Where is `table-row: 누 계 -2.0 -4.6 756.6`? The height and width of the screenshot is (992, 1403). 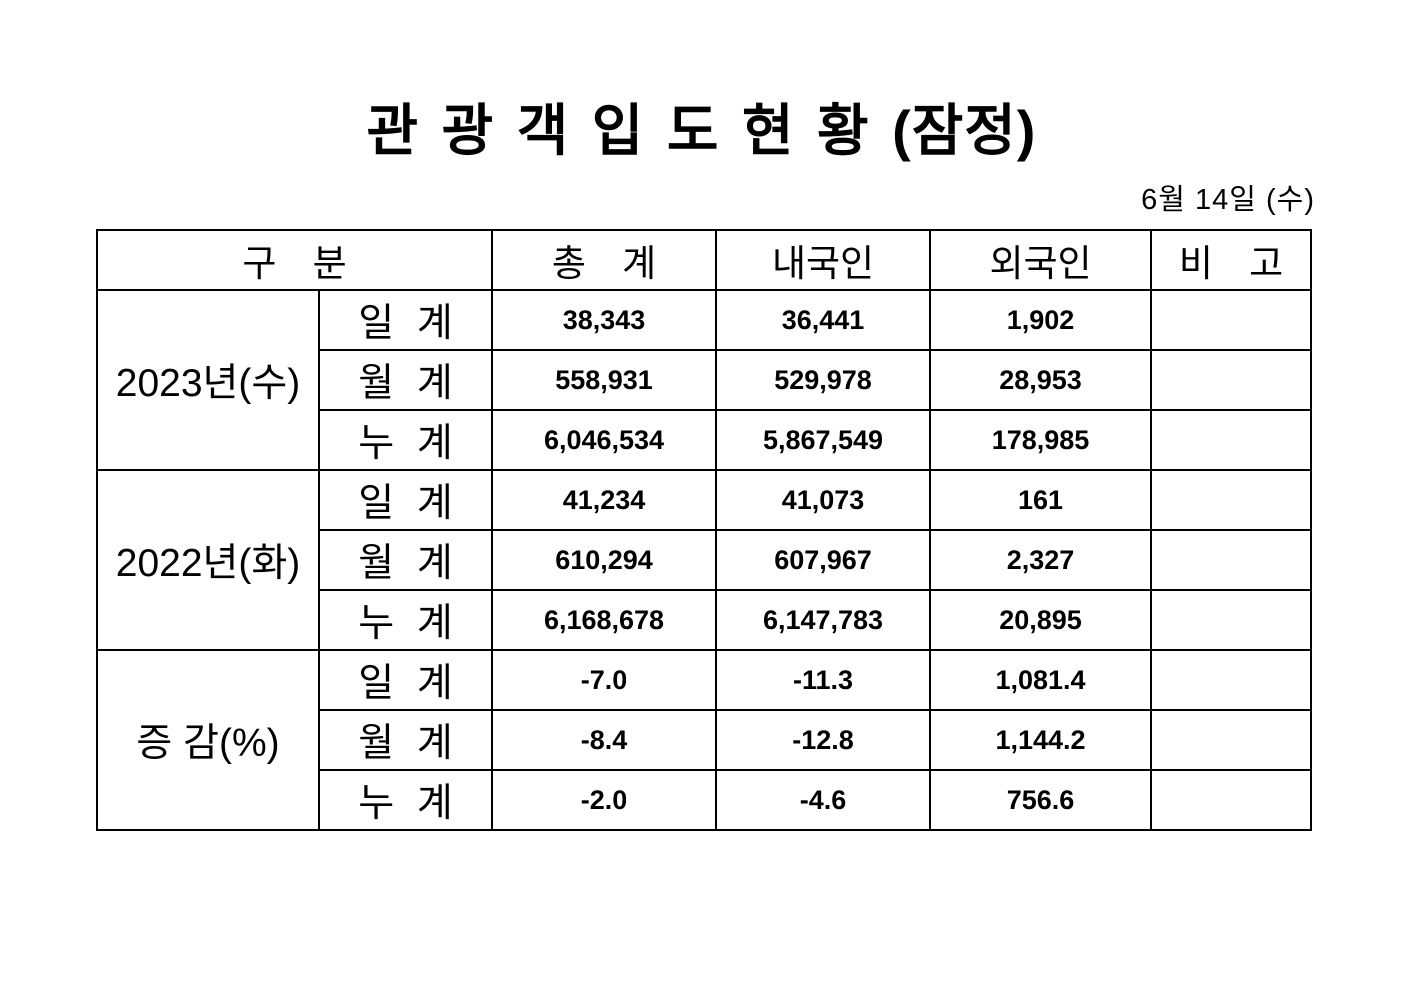 table-row: 누 계 -2.0 -4.6 756.6 is located at coordinates (704, 800).